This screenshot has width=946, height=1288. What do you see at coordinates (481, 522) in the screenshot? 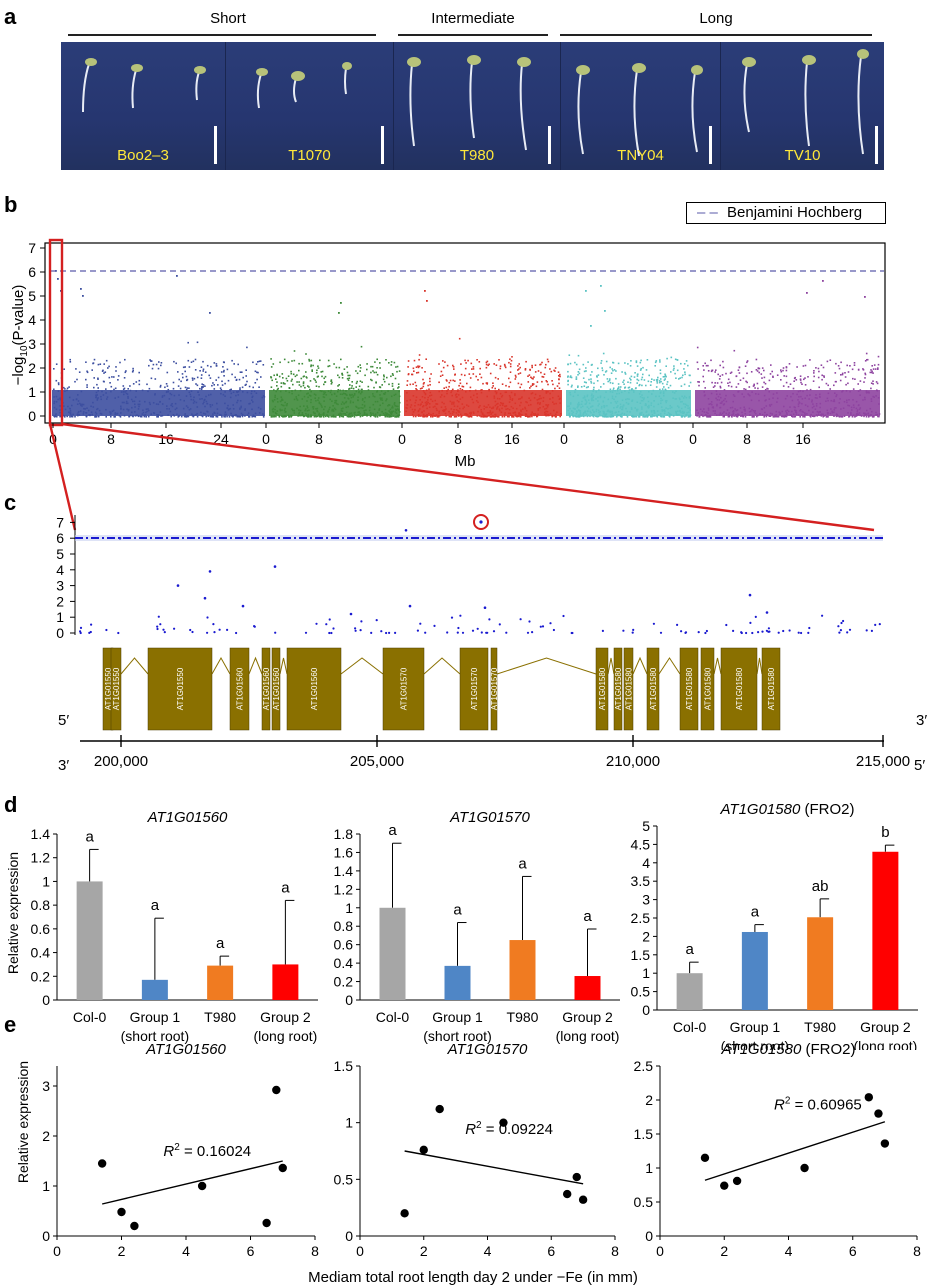
I see `top-snp-circle` at bounding box center [481, 522].